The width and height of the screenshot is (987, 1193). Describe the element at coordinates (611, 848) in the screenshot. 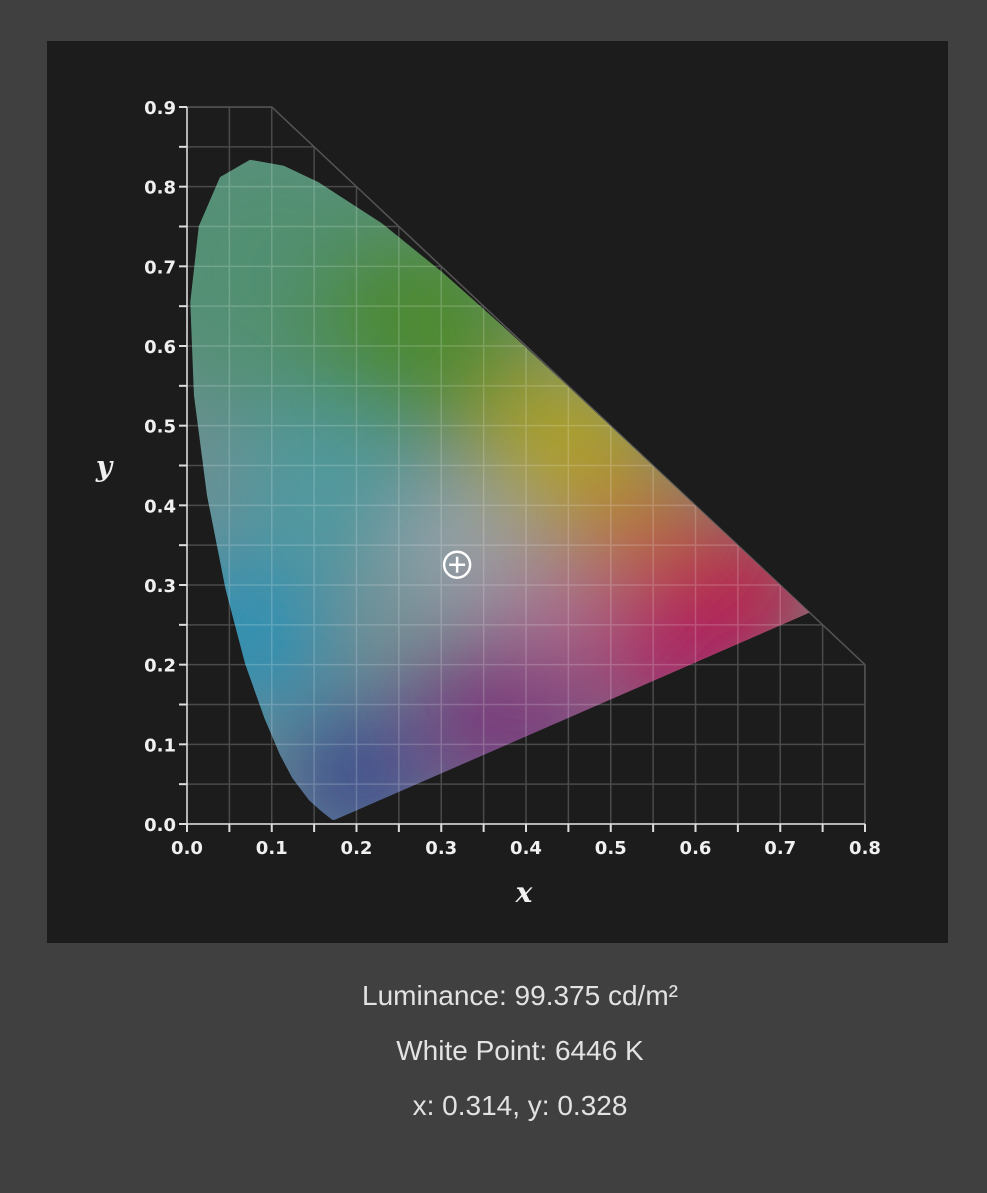

I see `x-tick-label: 0.5` at that location.